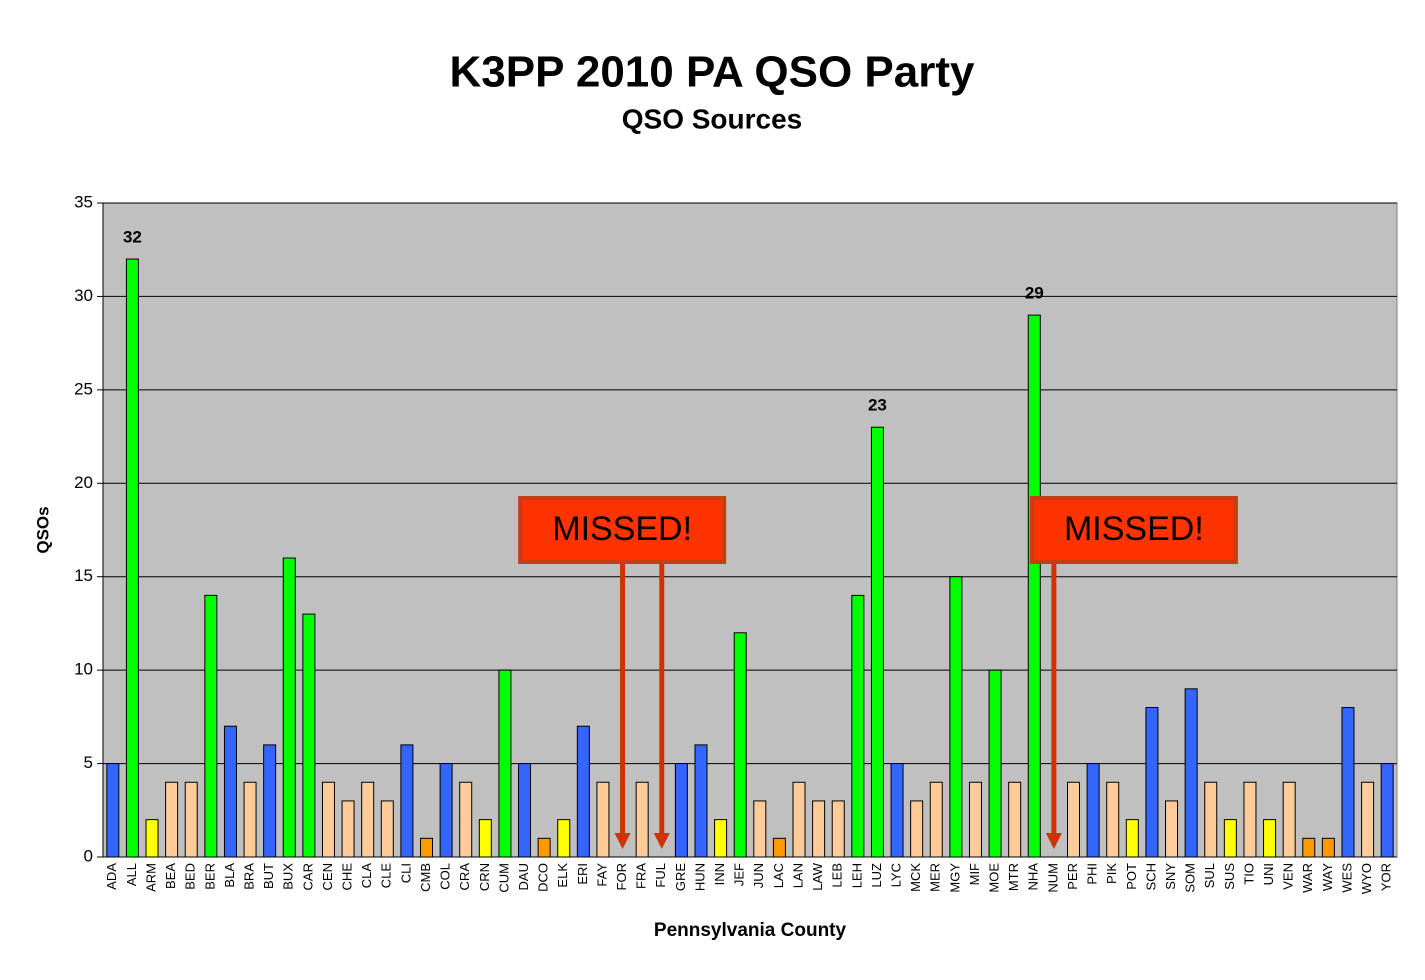 This screenshot has width=1425, height=980. I want to click on x-tick-label: ELK, so click(562, 875).